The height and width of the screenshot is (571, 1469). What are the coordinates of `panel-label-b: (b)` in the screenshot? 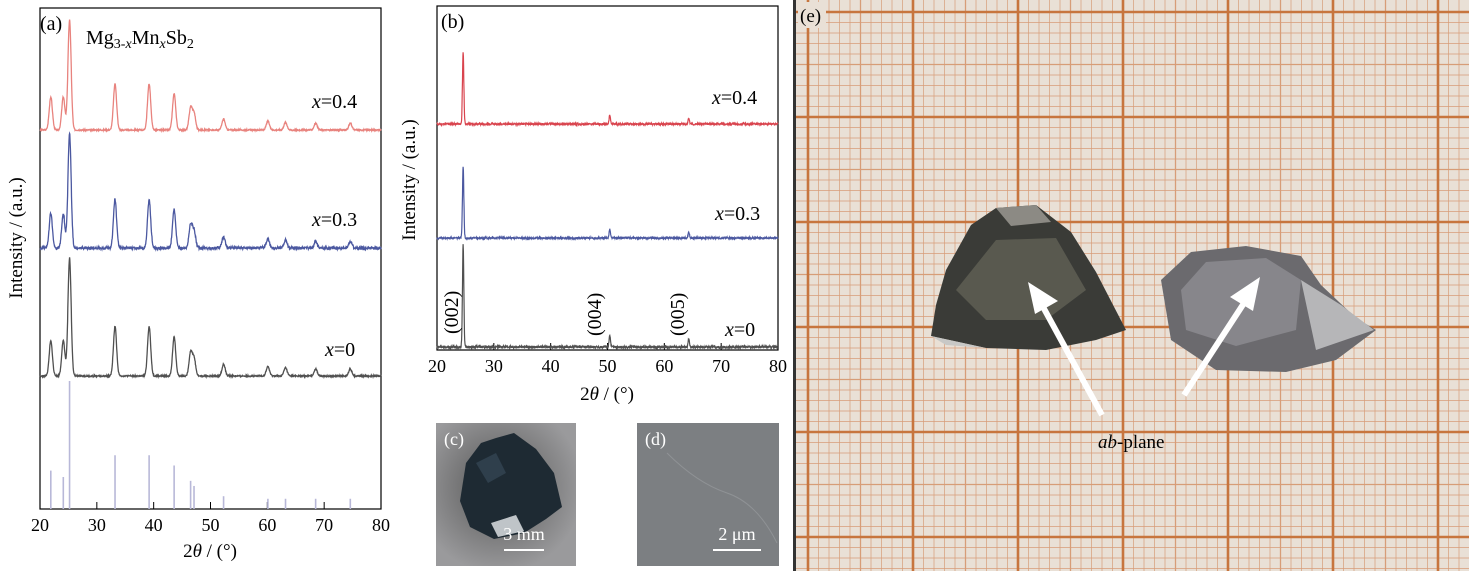 It's located at (452, 22).